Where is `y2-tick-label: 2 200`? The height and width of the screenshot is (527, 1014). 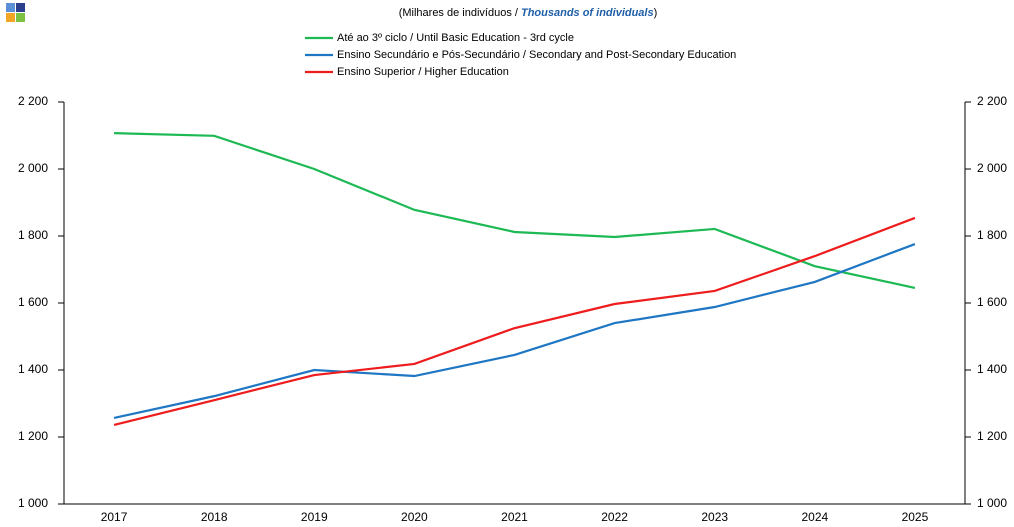 y2-tick-label: 2 200 is located at coordinates (992, 101).